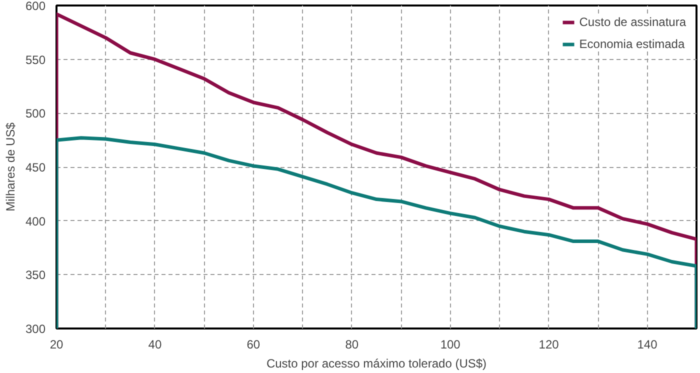 This screenshot has width=700, height=373. What do you see at coordinates (35, 167) in the screenshot?
I see `y-tick-label: 450` at bounding box center [35, 167].